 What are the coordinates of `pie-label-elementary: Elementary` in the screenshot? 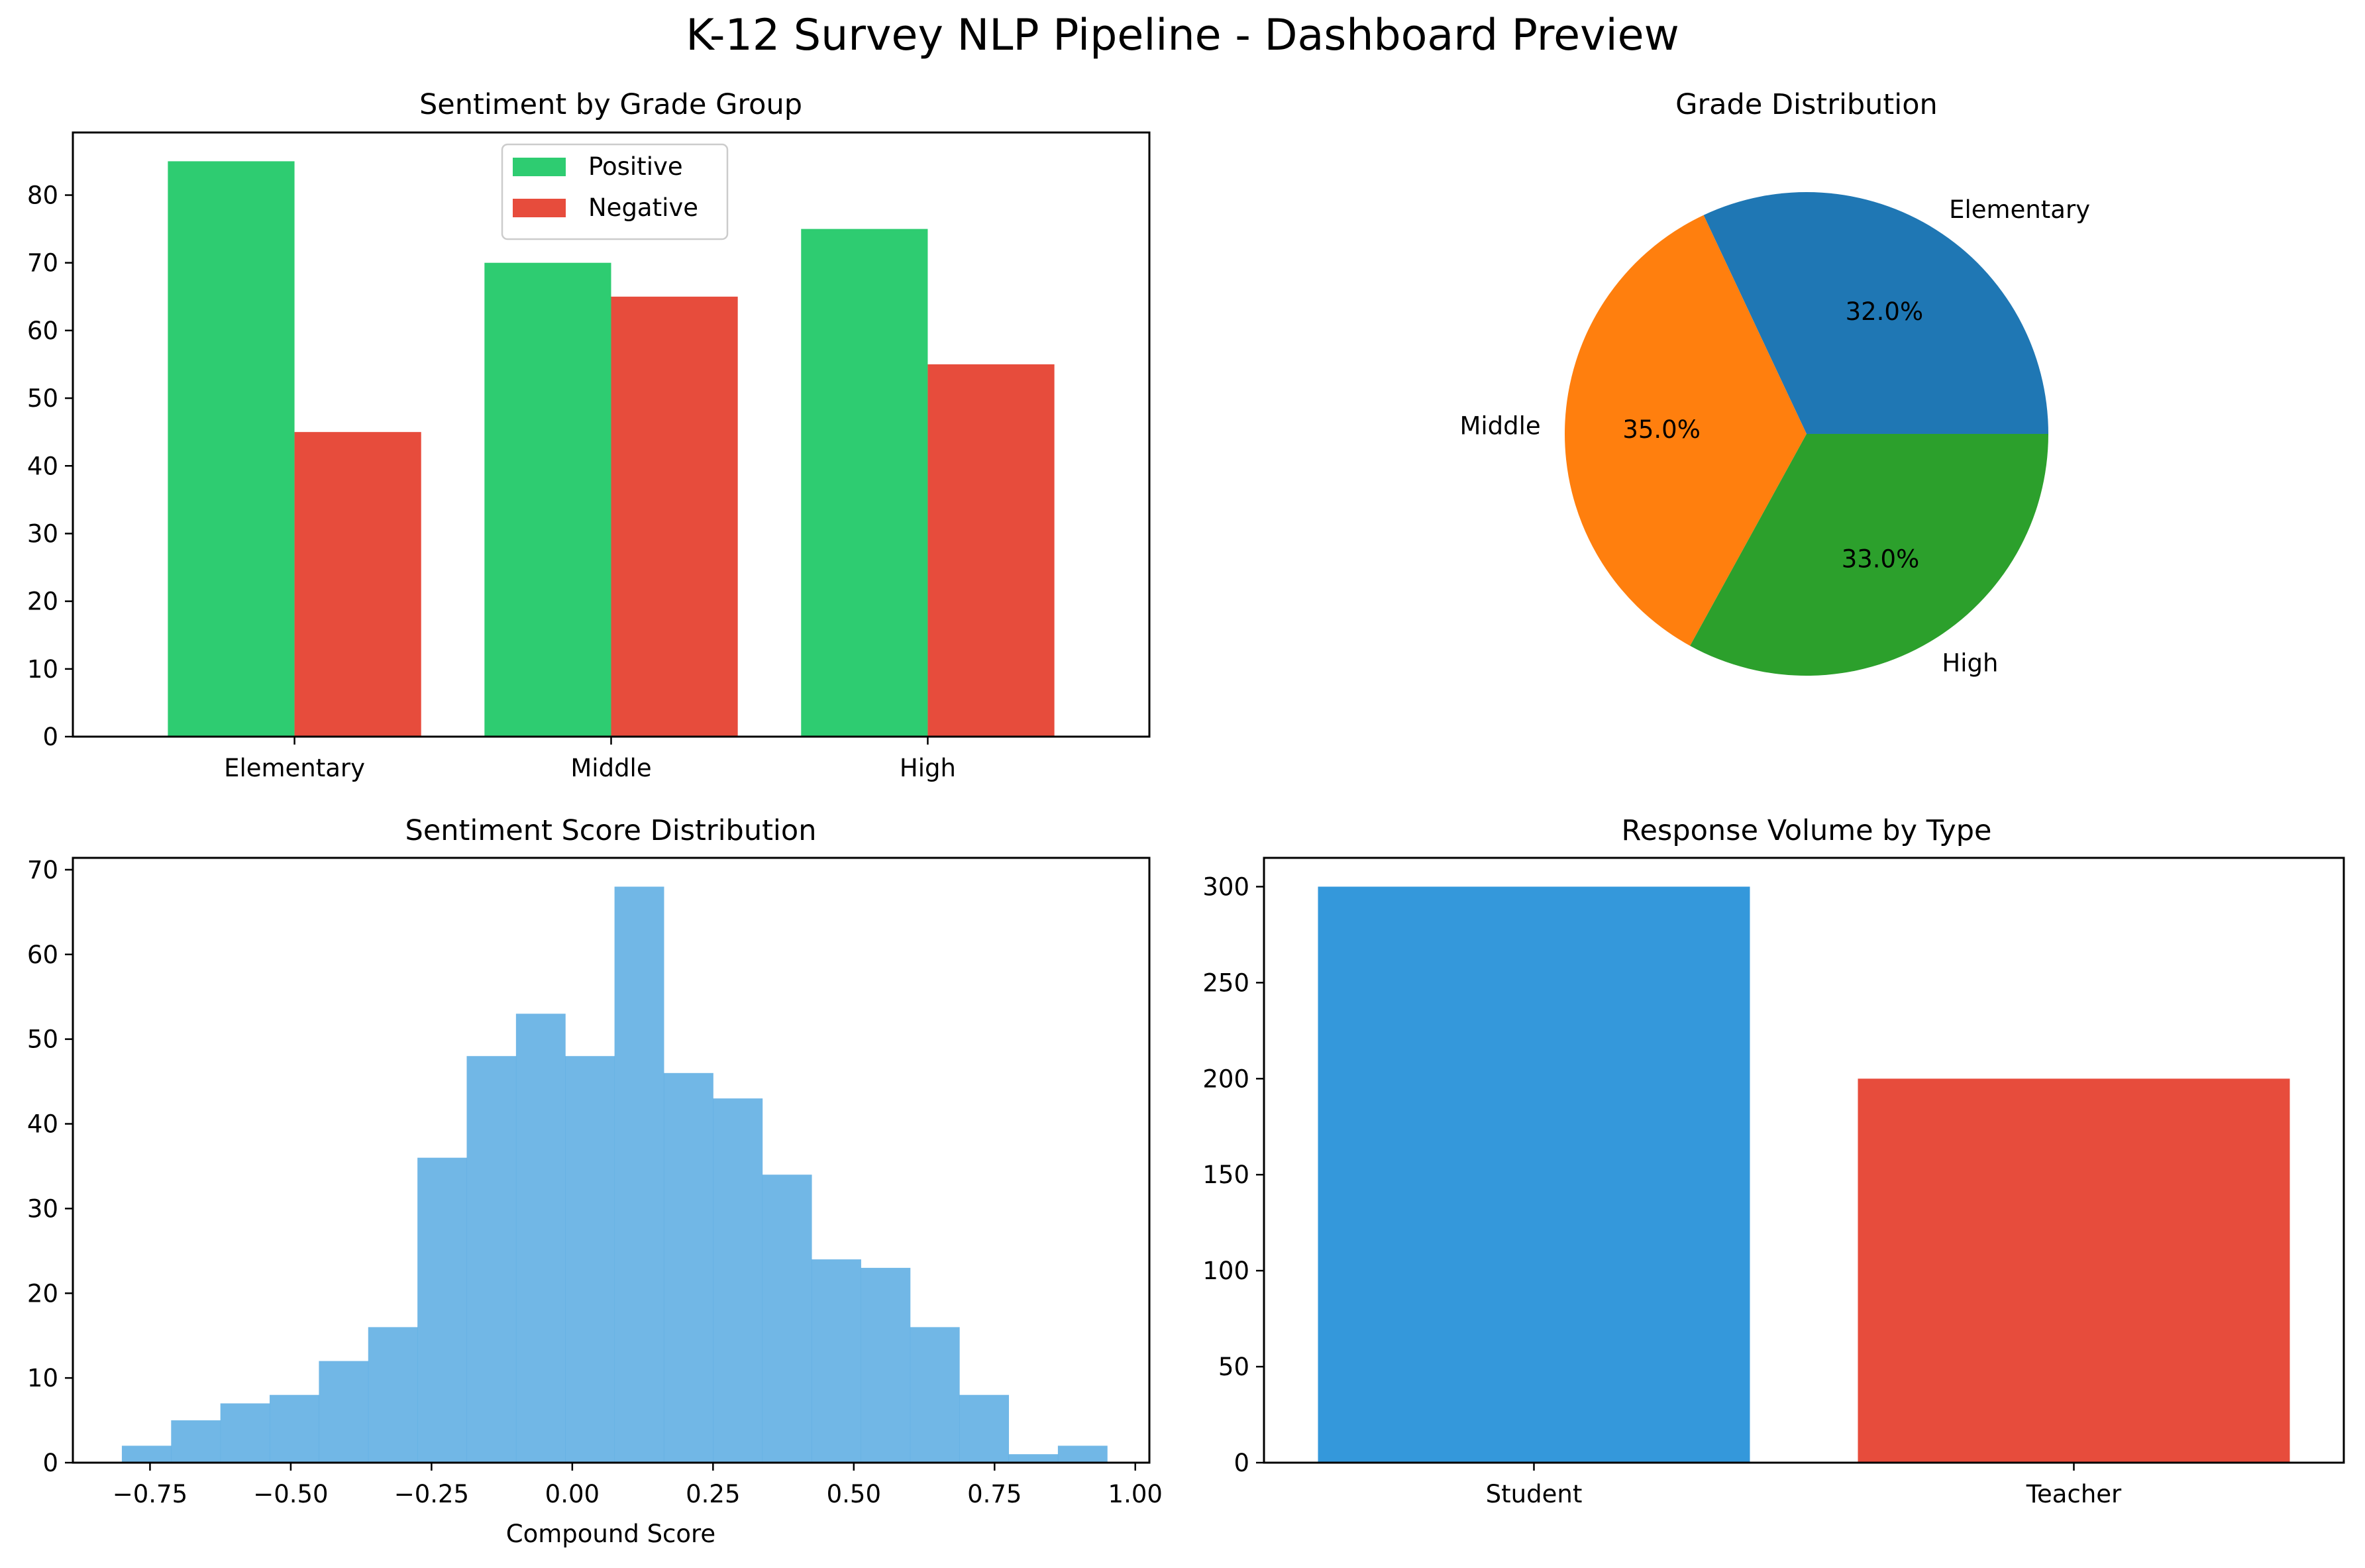 It's located at (2019, 209).